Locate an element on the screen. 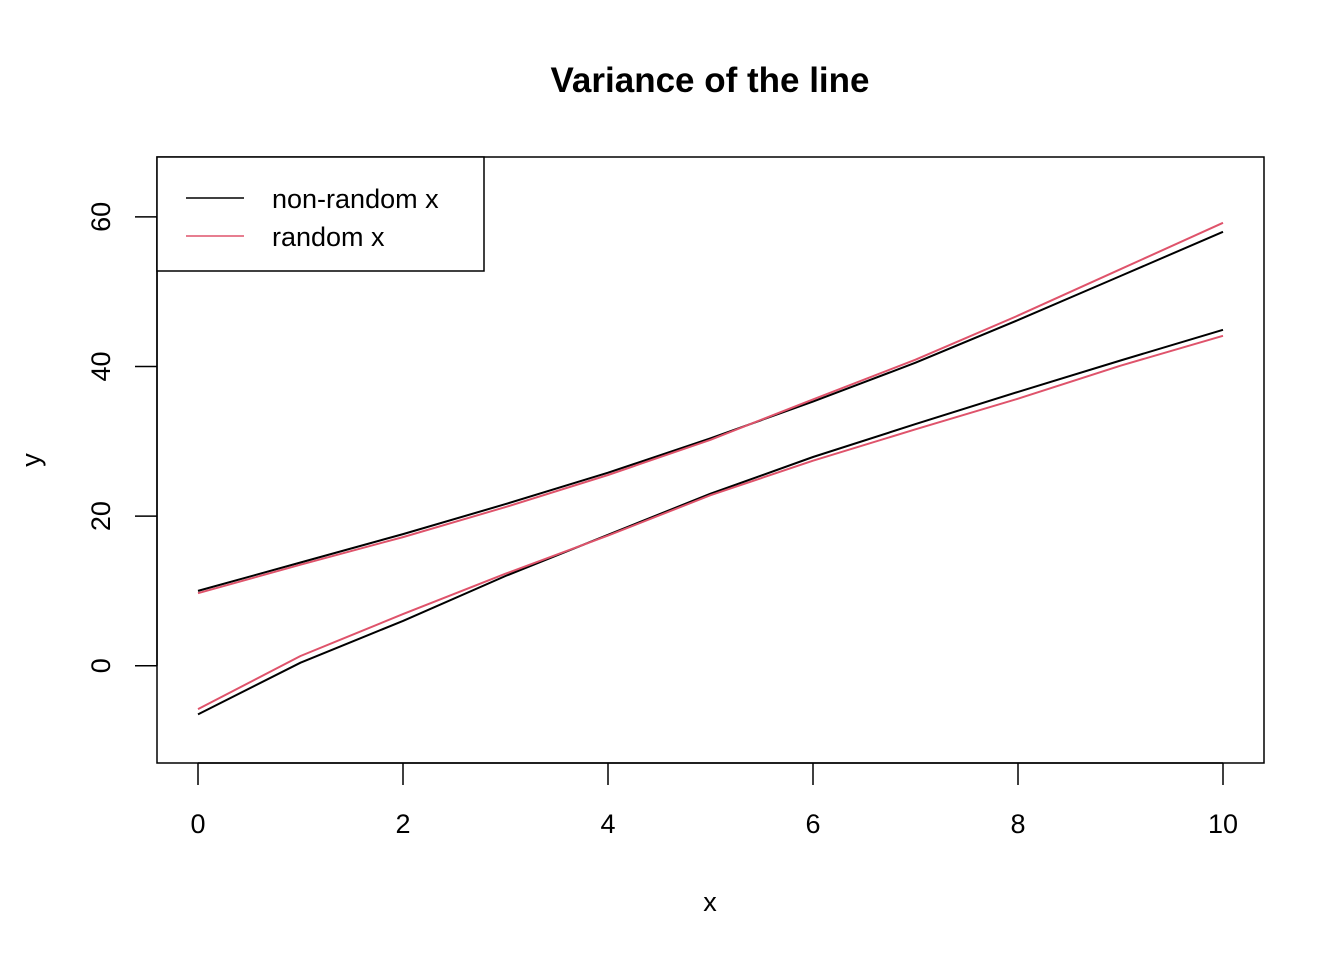 This screenshot has width=1344, height=960. chart-title: Variance of the line is located at coordinates (710, 80).